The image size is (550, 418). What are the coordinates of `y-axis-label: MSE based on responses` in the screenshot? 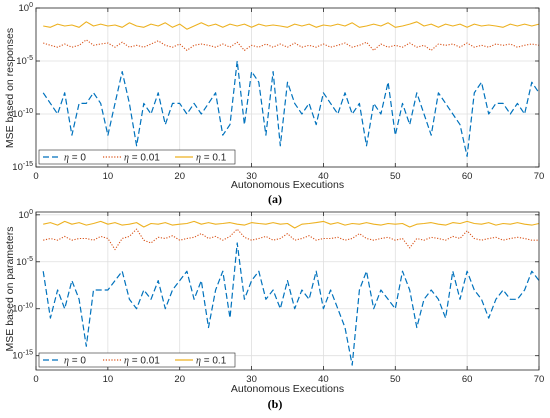 It's located at (10, 88).